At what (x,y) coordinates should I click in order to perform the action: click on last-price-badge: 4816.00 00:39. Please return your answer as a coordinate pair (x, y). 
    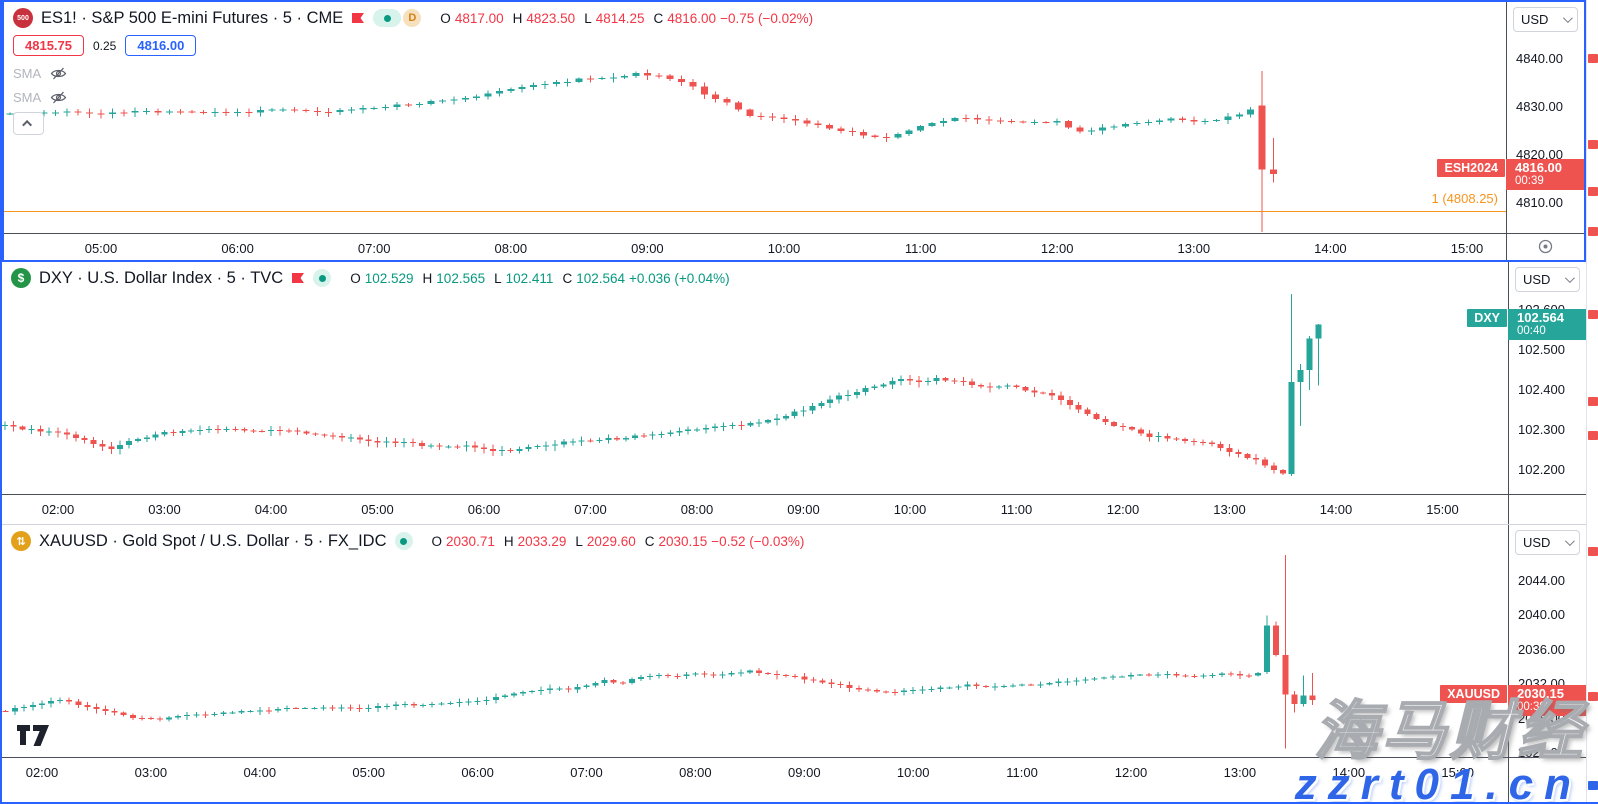
    Looking at the image, I should click on (1545, 175).